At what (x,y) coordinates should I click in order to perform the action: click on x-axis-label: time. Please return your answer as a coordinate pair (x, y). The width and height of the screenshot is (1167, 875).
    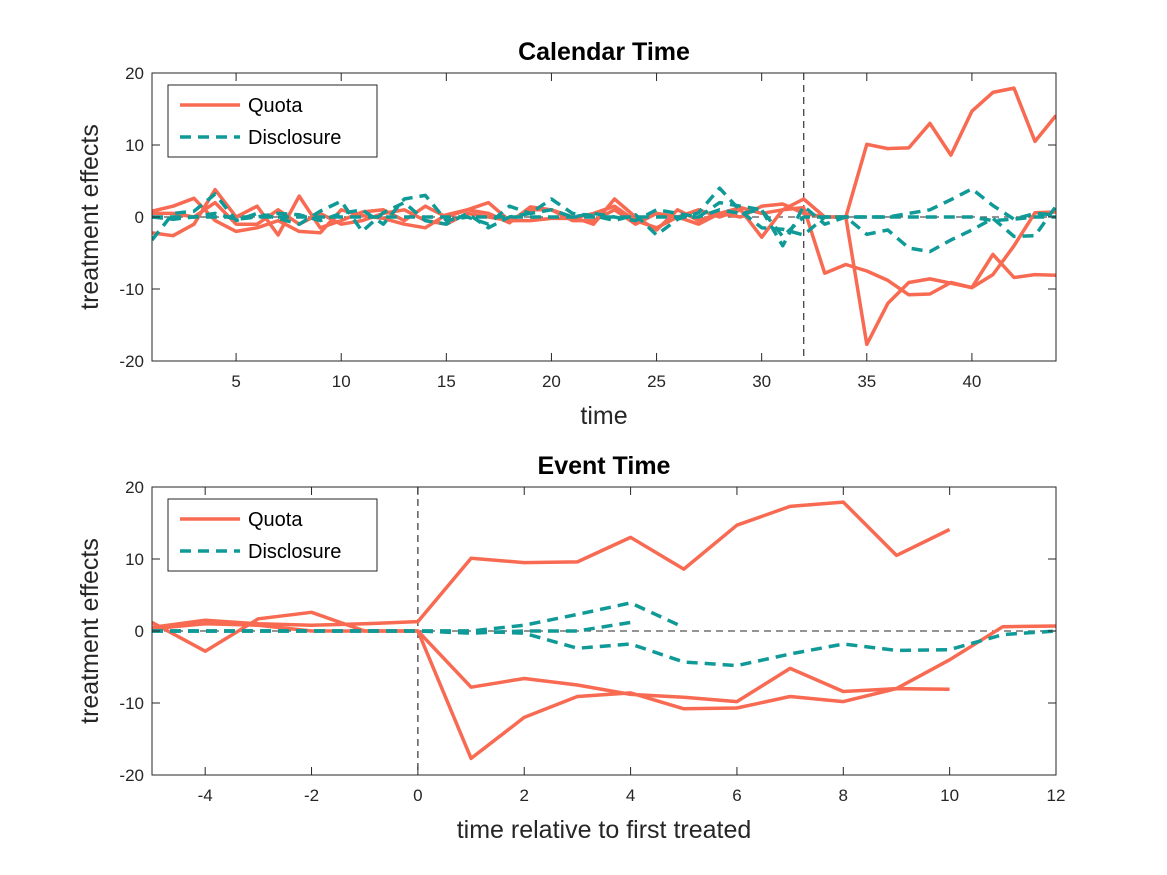
    Looking at the image, I should click on (603, 416).